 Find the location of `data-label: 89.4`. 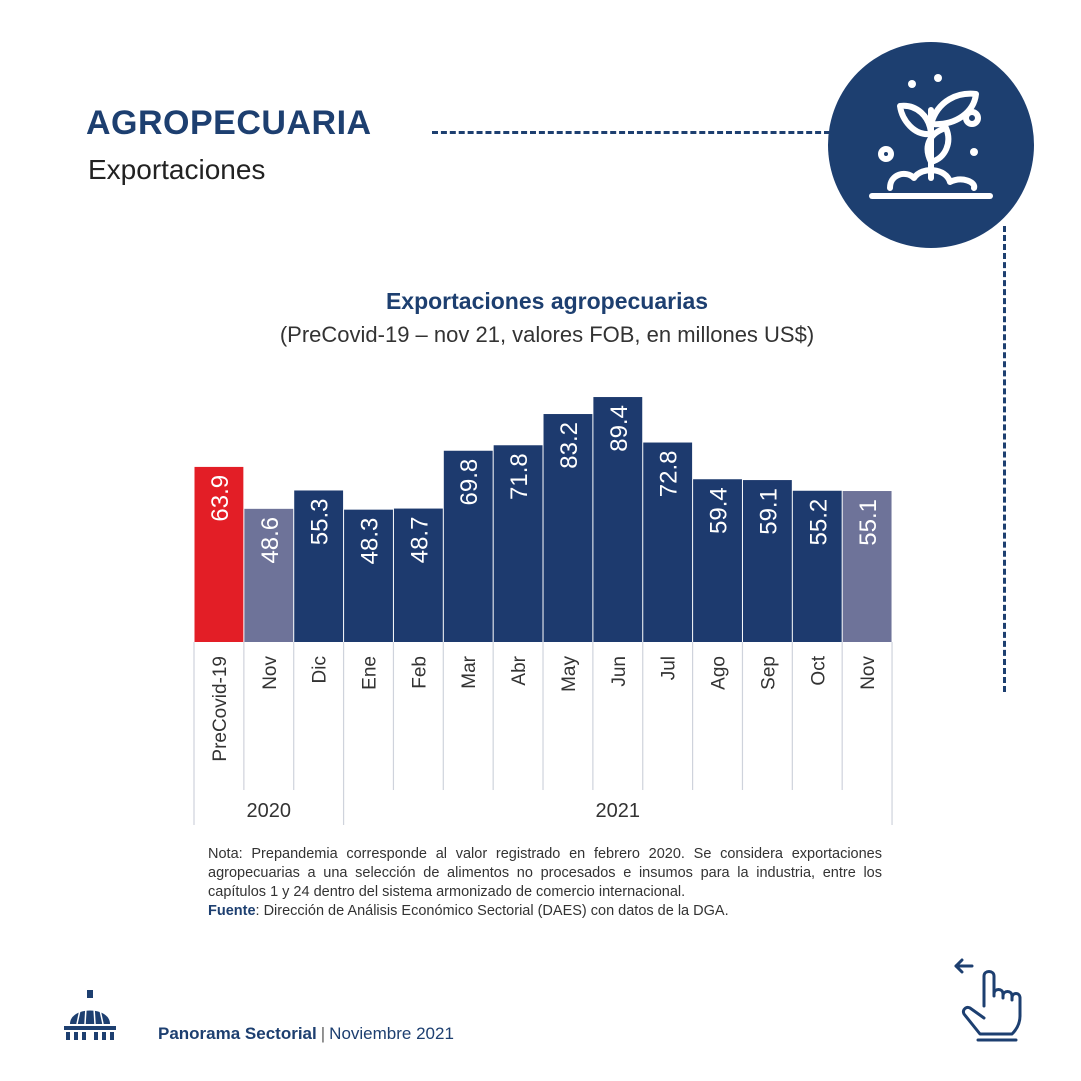

data-label: 89.4 is located at coordinates (619, 428).